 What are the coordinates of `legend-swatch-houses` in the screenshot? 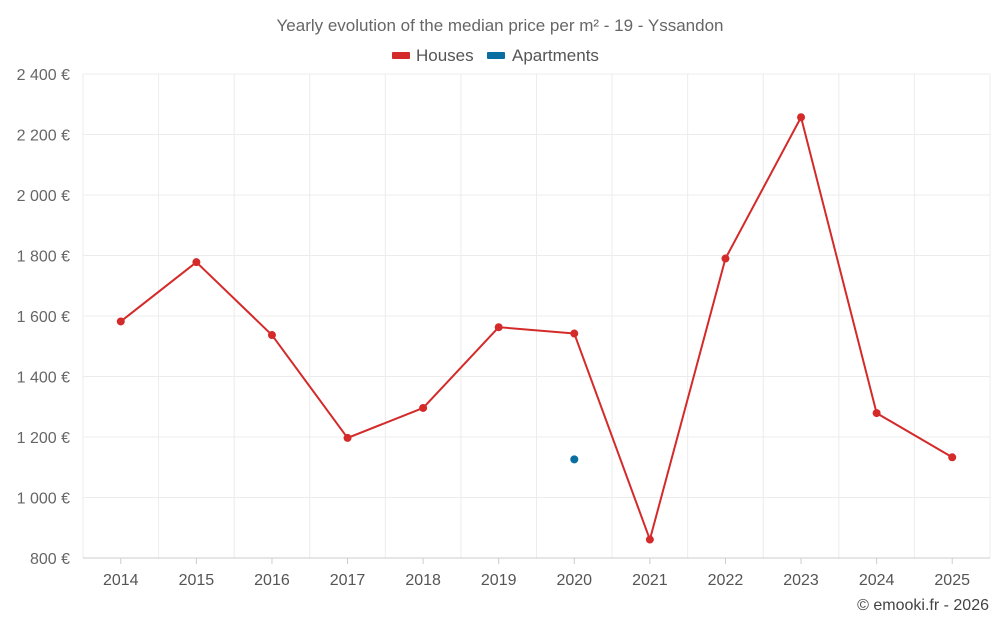 It's located at (401, 55).